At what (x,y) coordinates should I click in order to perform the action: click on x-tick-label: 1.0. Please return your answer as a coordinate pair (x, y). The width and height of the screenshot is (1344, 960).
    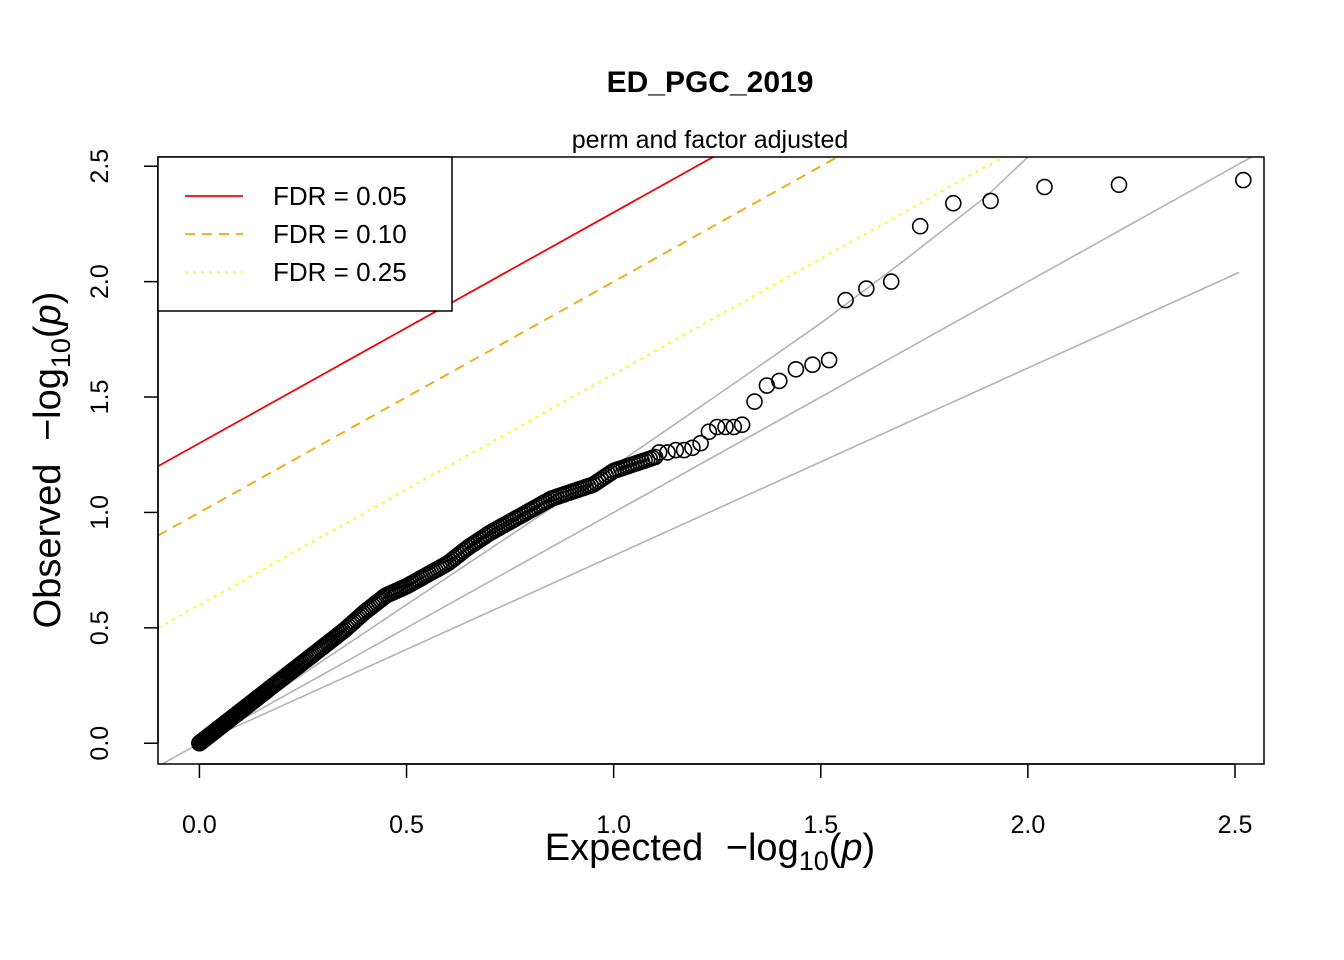
    Looking at the image, I should click on (613, 825).